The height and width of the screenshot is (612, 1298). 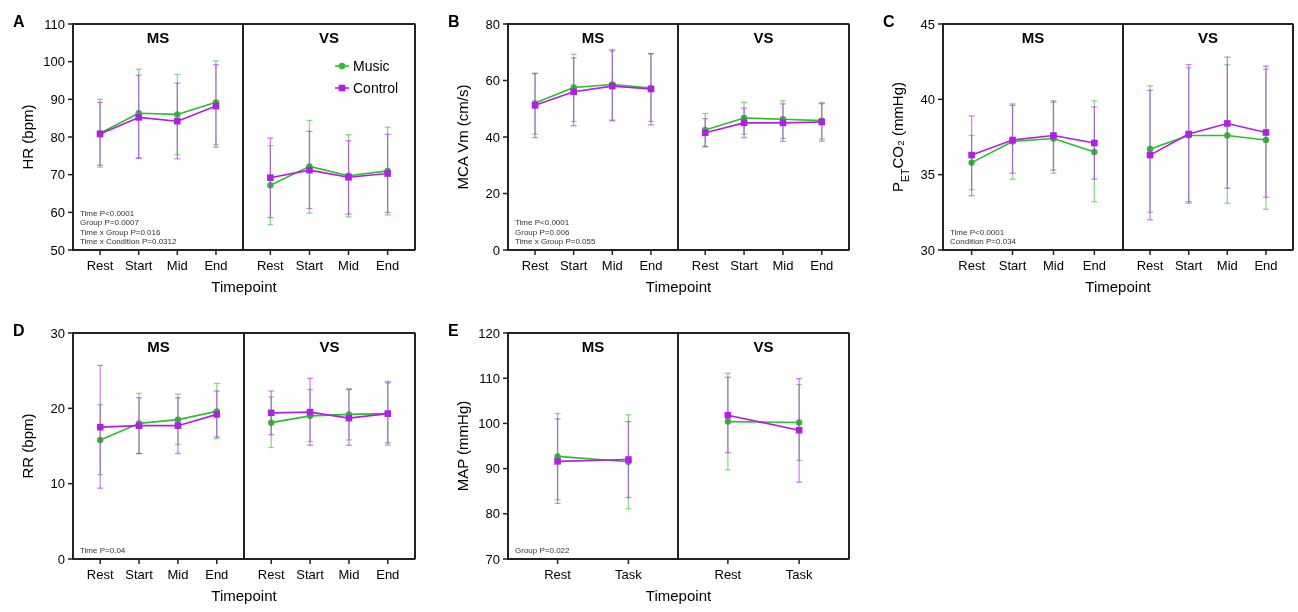 What do you see at coordinates (927, 175) in the screenshot?
I see `y-tick-label: 35` at bounding box center [927, 175].